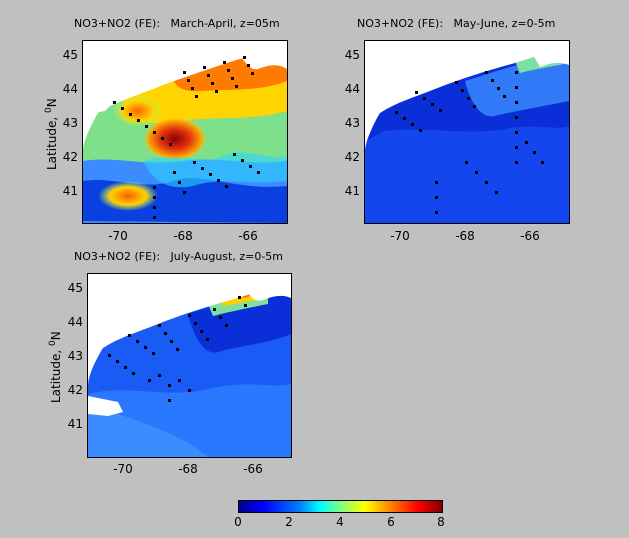  What do you see at coordinates (340, 506) in the screenshot?
I see `colorbar-gradient` at bounding box center [340, 506].